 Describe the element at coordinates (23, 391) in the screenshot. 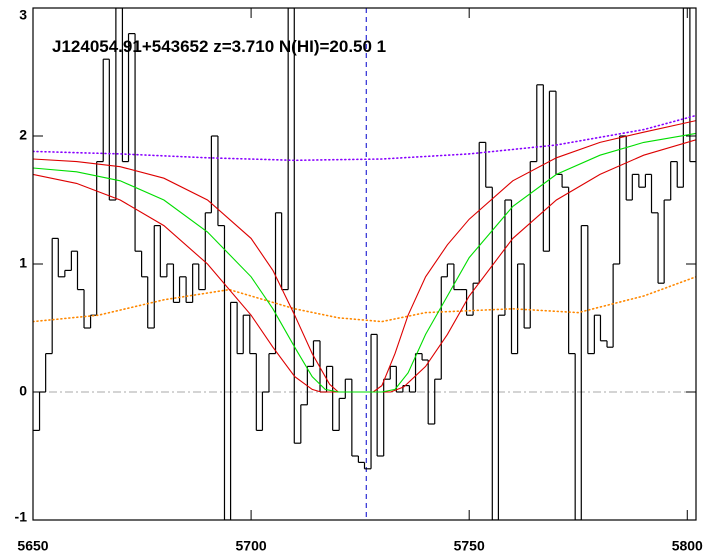

I see `y-tick-label: 0` at that location.